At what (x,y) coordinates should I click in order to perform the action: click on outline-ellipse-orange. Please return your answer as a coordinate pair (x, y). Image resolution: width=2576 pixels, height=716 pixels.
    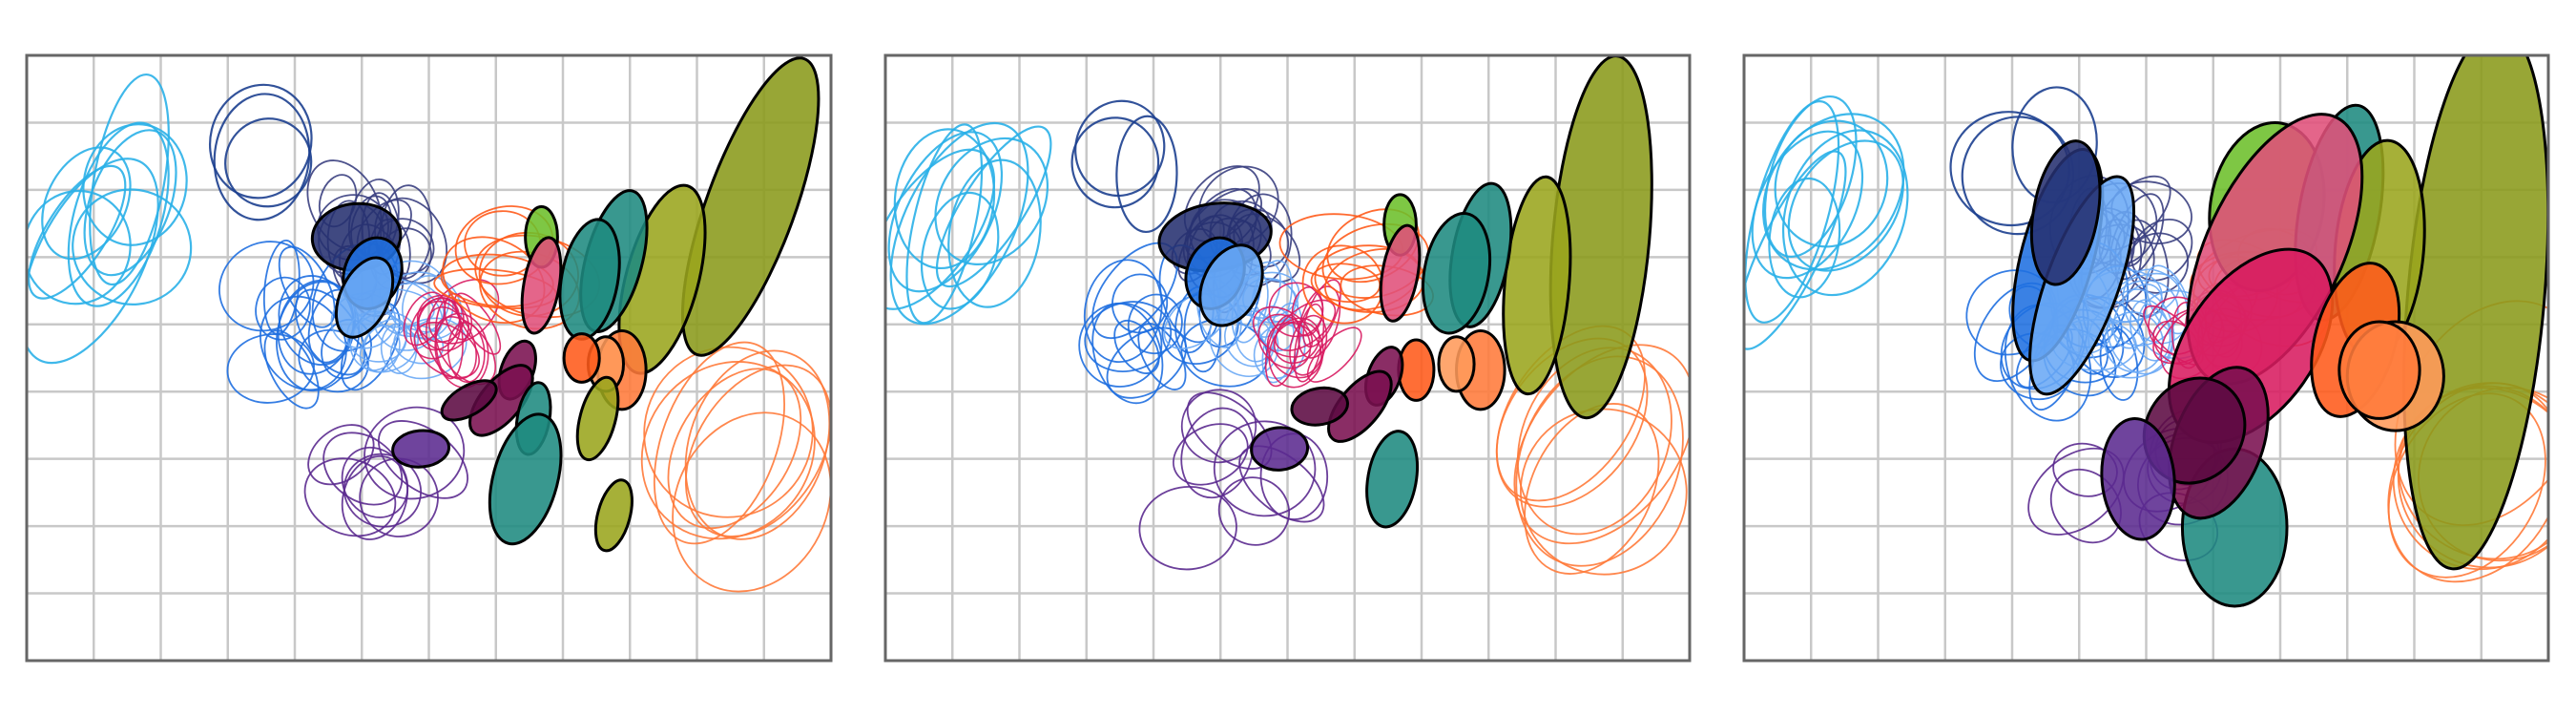
    Looking at the image, I should click on (1342, 284).